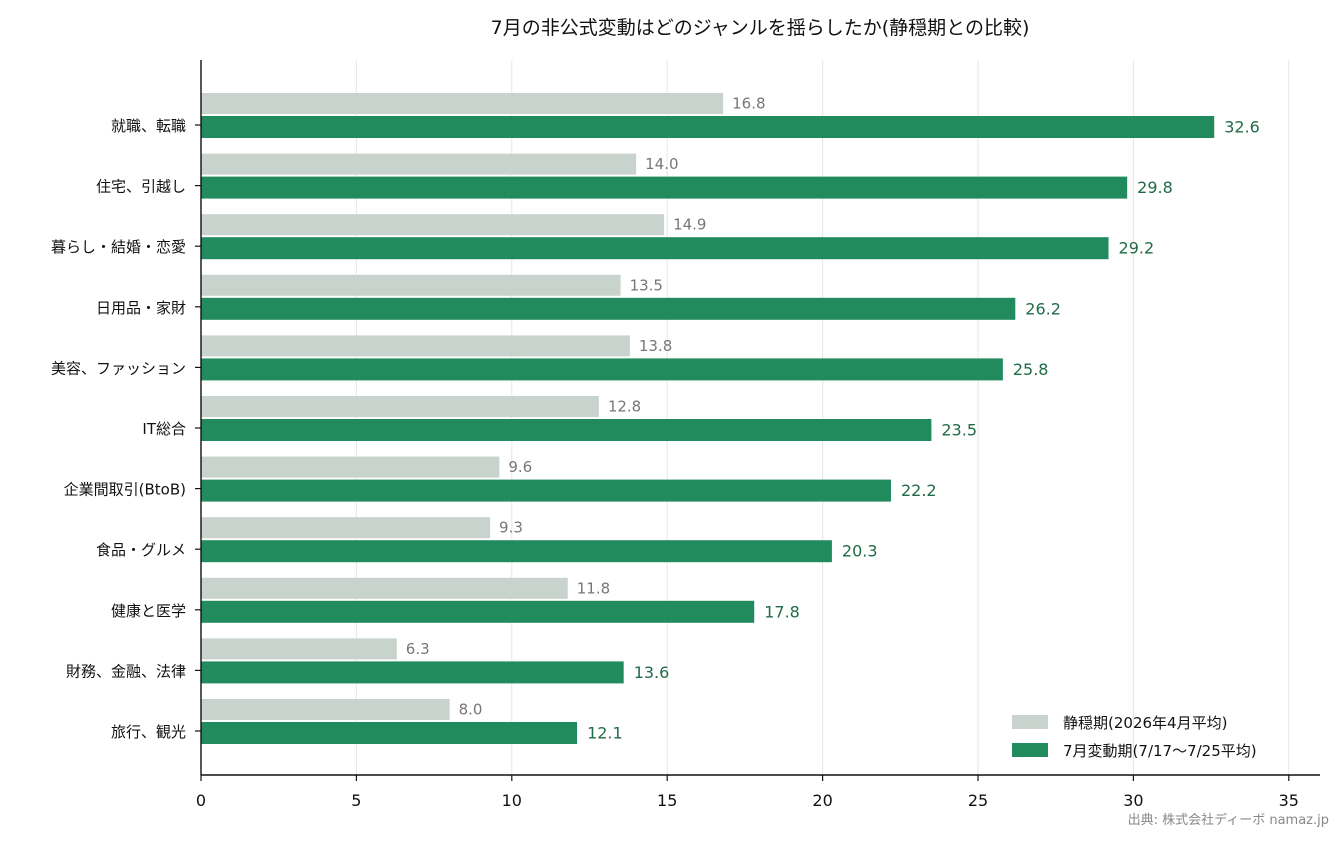  I want to click on label-july-0: 32.6, so click(1242, 127).